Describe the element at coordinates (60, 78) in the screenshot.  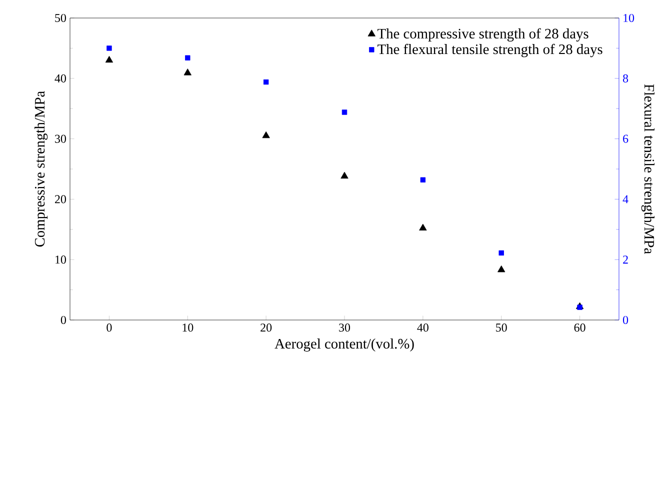
I see `y-tick-label: 40` at that location.